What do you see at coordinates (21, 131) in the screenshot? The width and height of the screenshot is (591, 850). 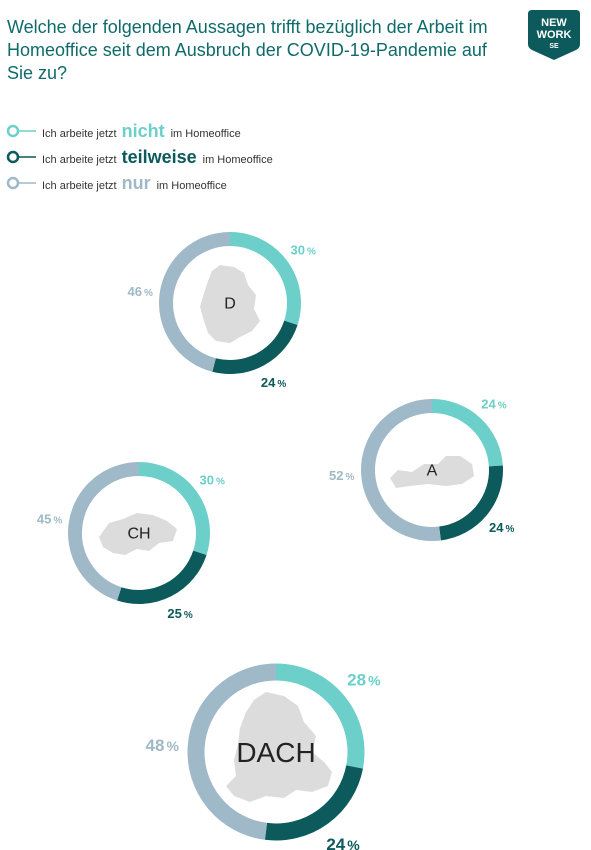 I see `legend-swatch-nicht` at bounding box center [21, 131].